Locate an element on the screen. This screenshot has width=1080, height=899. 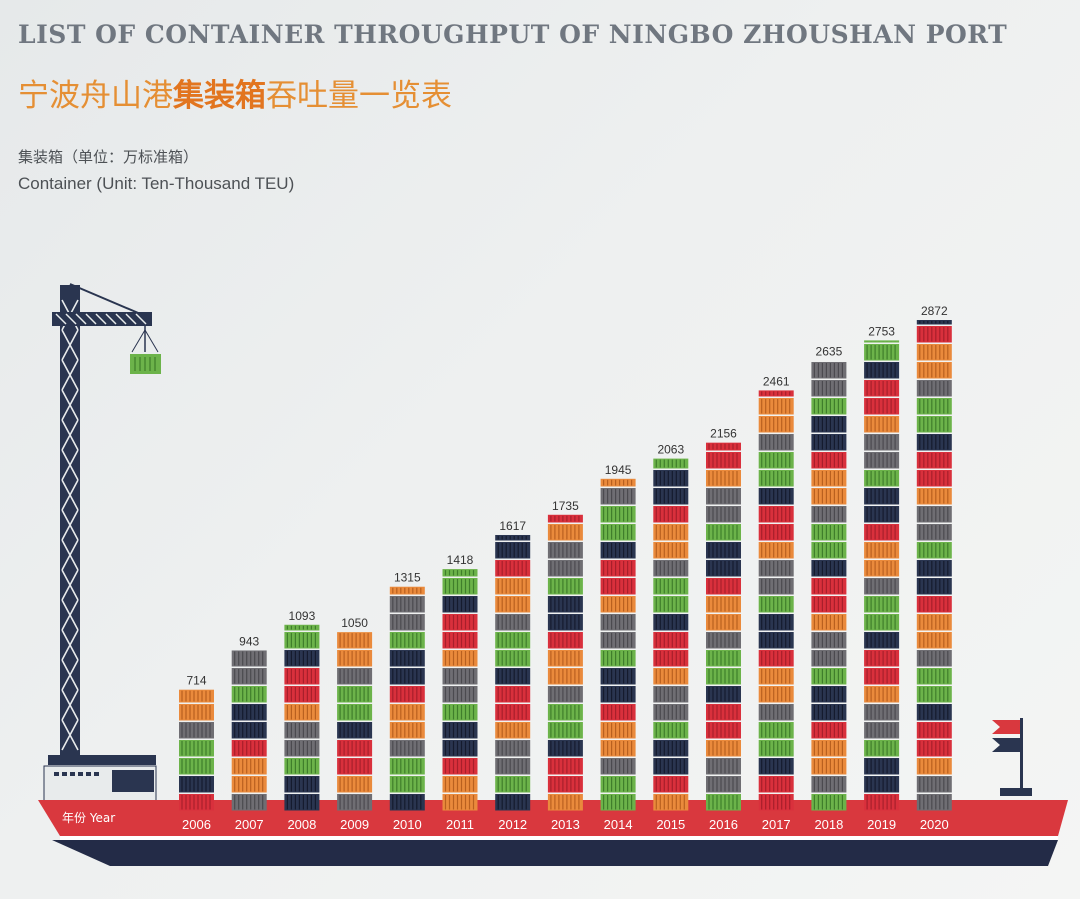
year-label-2020: 2020 is located at coordinates (934, 824).